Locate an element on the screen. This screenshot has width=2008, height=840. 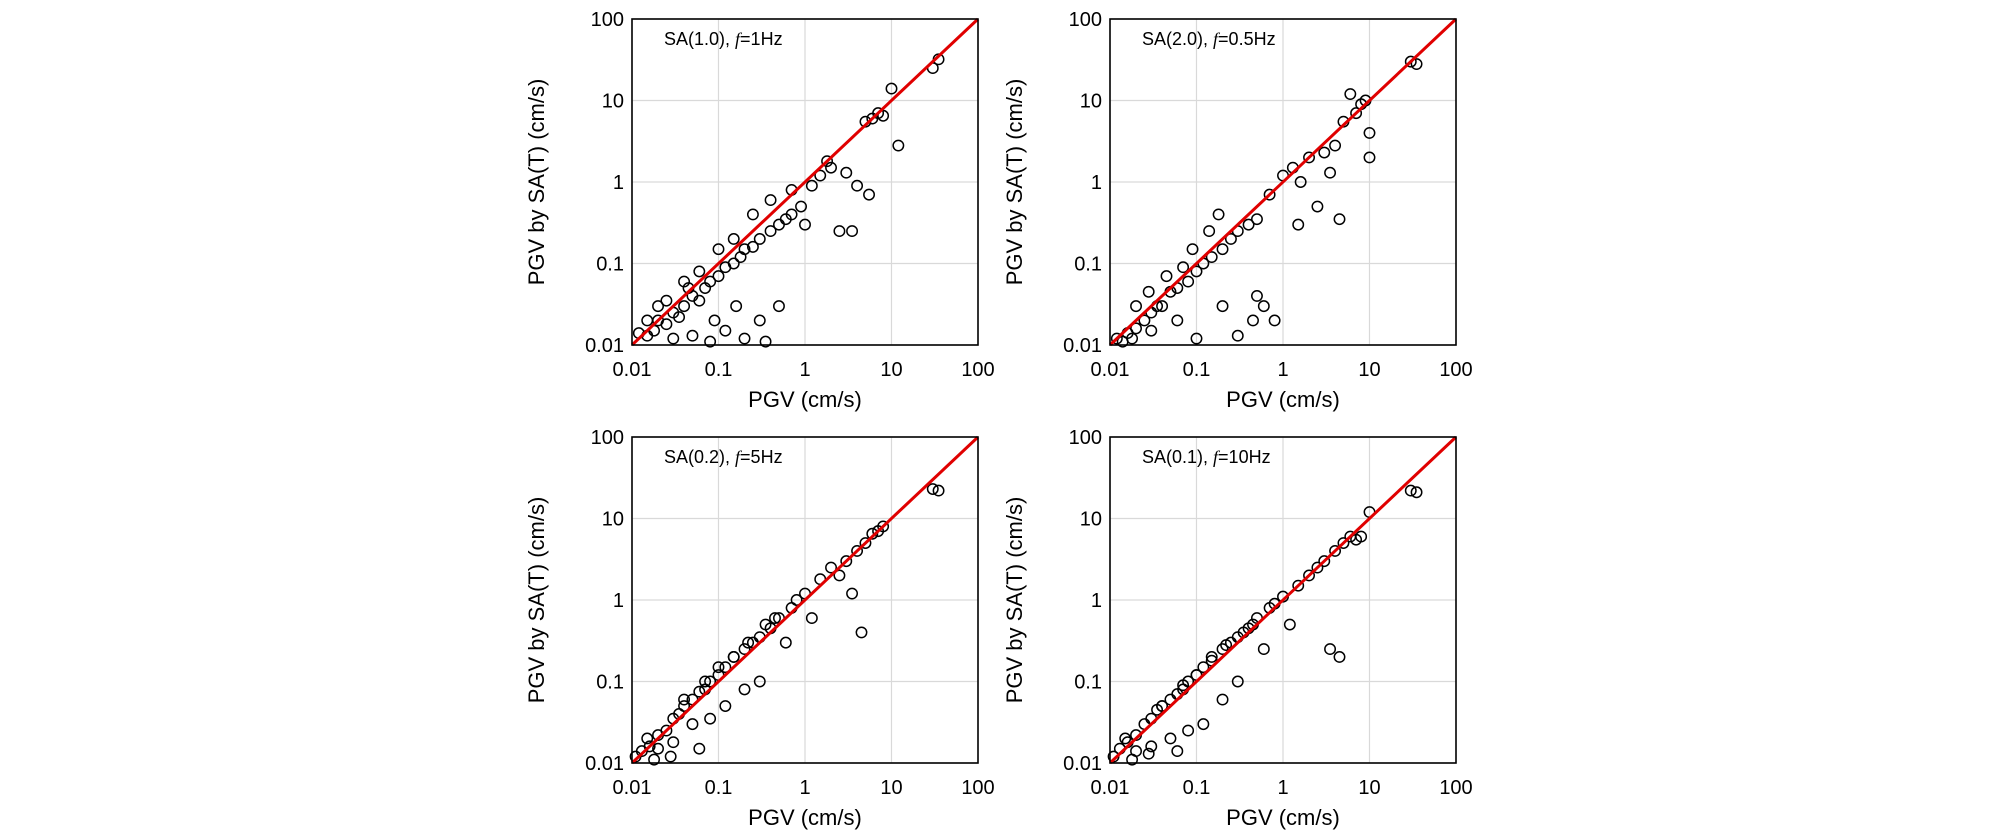
y-tick-label: 100 is located at coordinates (1085, 20).